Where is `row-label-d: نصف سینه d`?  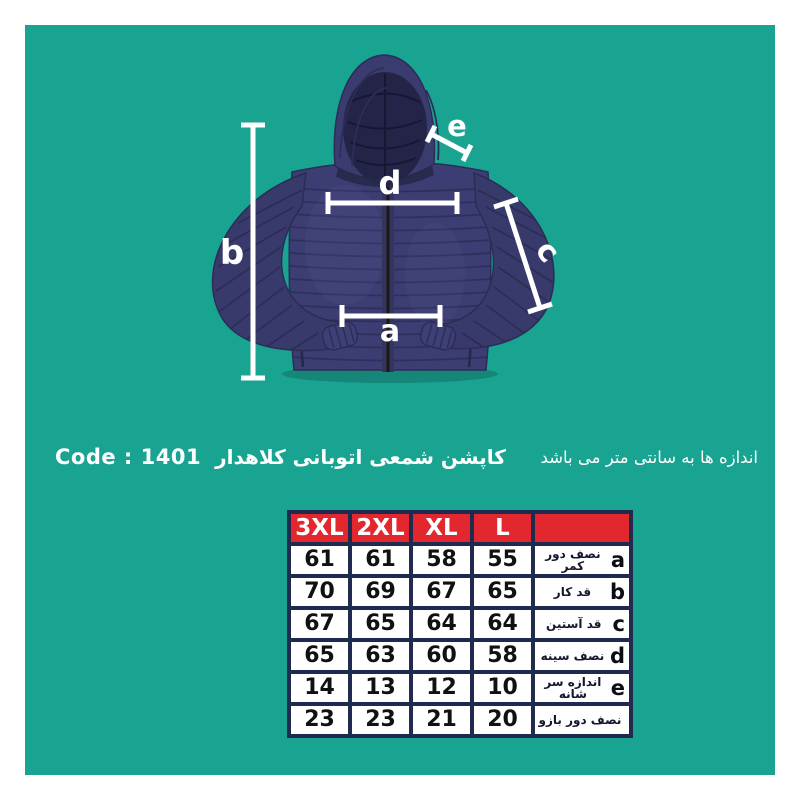
row-label-d: نصف سینه d is located at coordinates (582, 656).